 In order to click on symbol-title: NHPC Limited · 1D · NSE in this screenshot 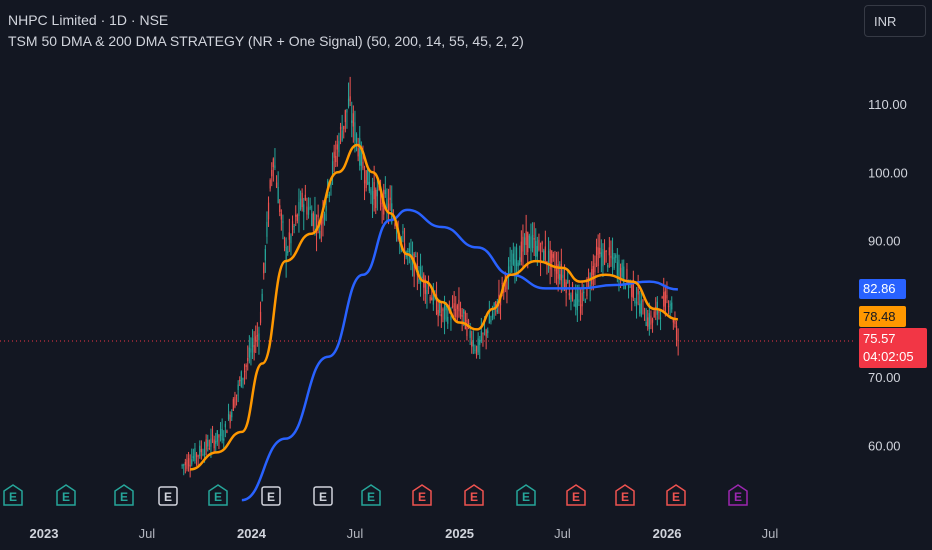, I will do `click(88, 20)`.